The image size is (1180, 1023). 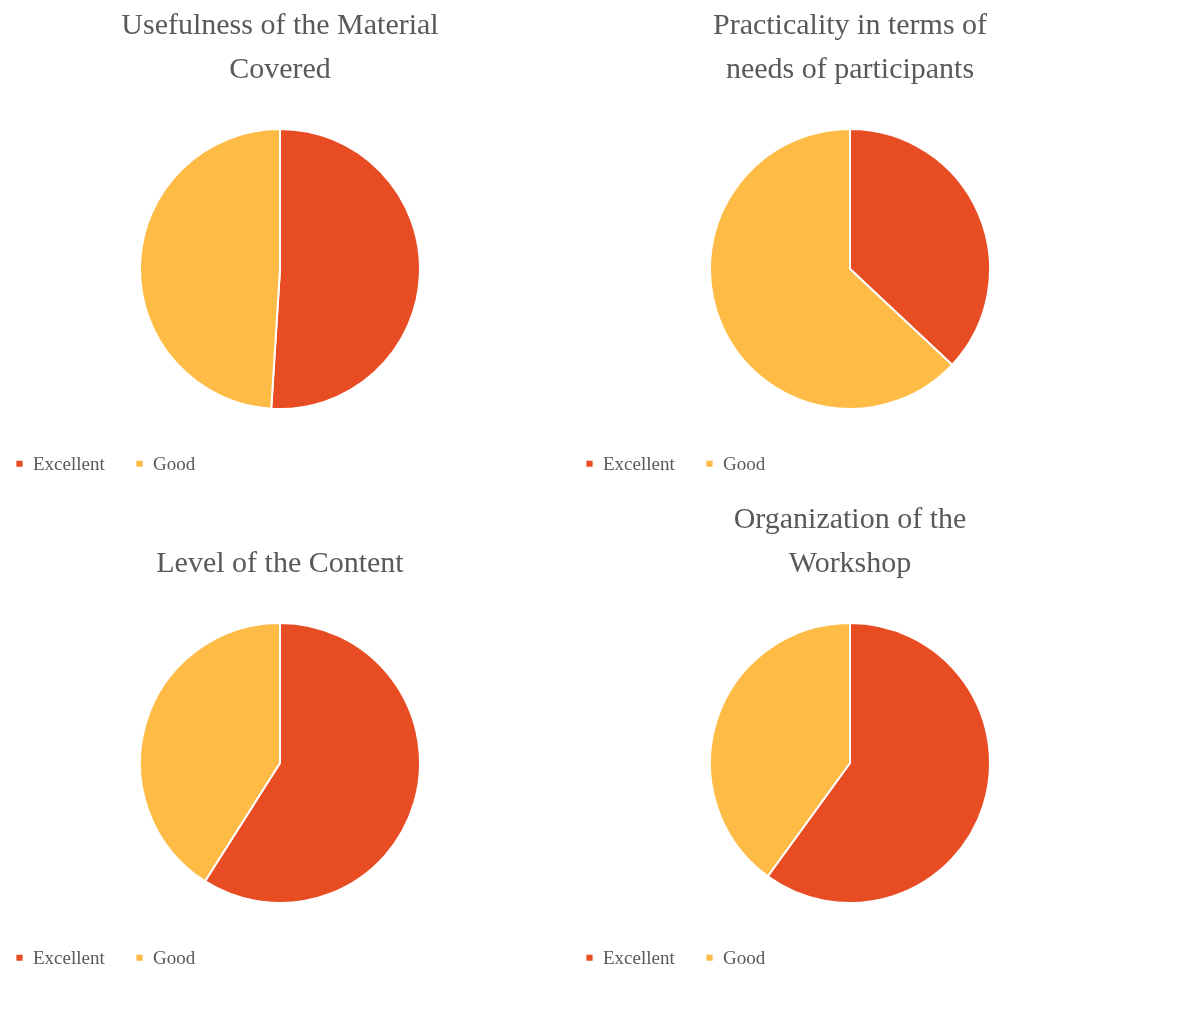 I want to click on chart-title: Practicality in terms of needs of participants, so click(x=850, y=45).